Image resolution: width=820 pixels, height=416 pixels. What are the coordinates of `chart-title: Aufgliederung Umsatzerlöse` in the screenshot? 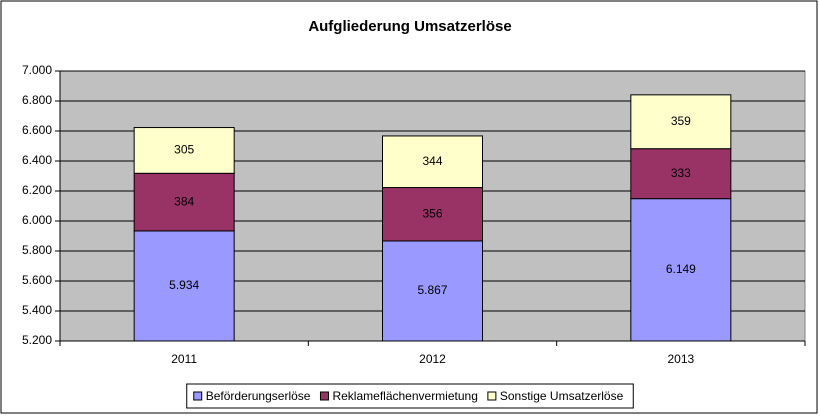 It's located at (409, 26).